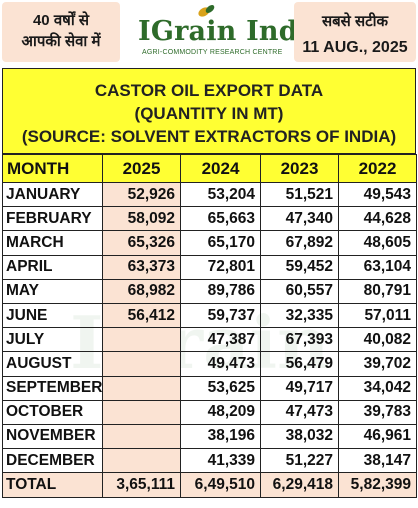 The height and width of the screenshot is (508, 418). I want to click on month-cell: JULY, so click(52, 340).